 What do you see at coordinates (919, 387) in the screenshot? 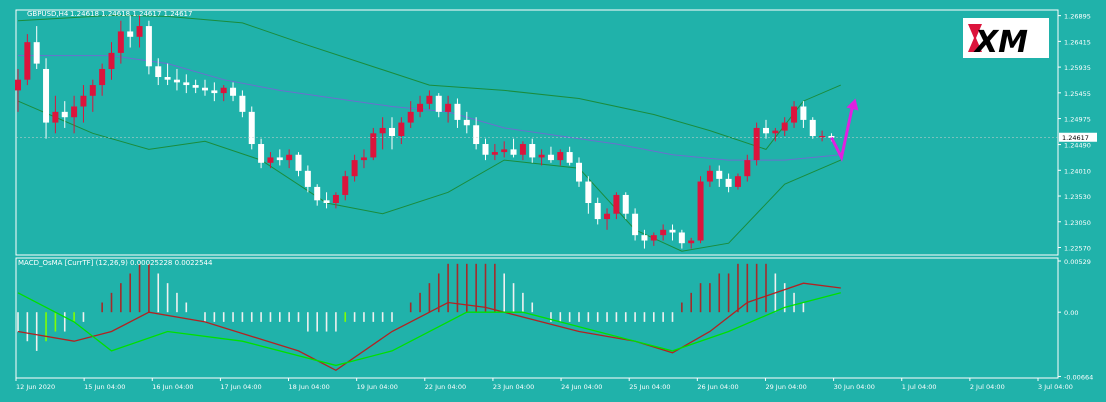
I see `time-tick-label: 1 Jul 04:00` at bounding box center [919, 387].